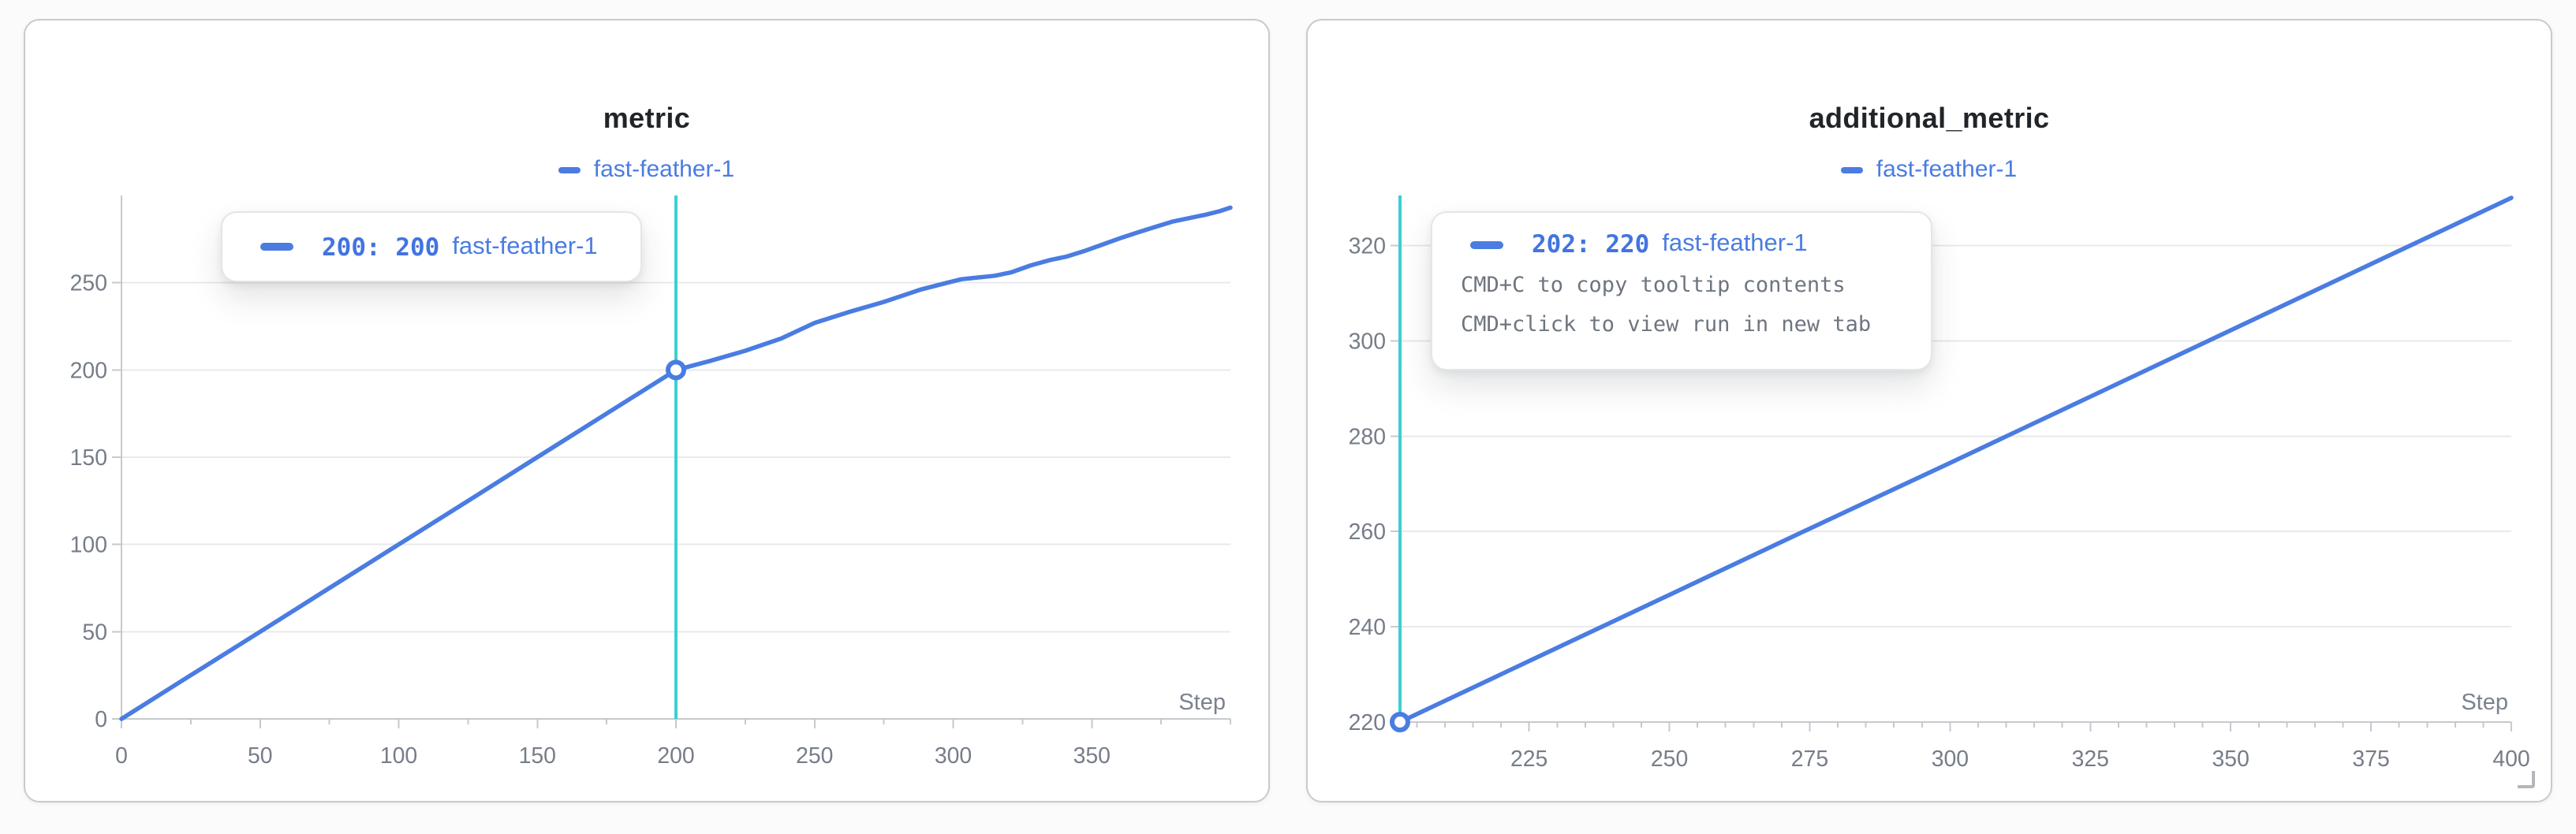 The width and height of the screenshot is (2576, 834). Describe the element at coordinates (1367, 532) in the screenshot. I see `y-tick-label: 260` at that location.